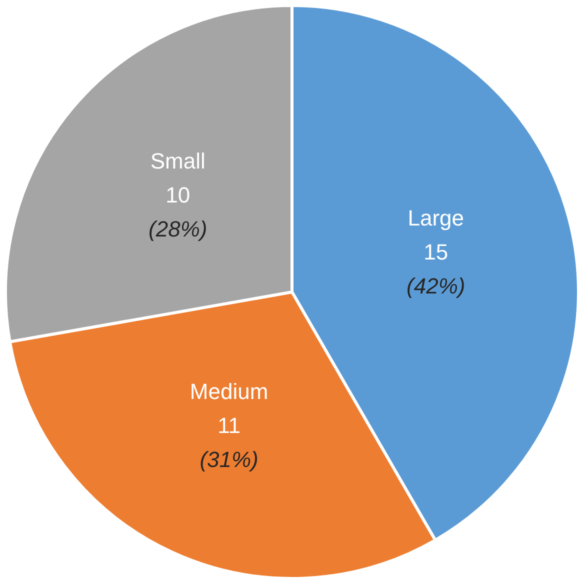  What do you see at coordinates (229, 391) in the screenshot?
I see `slice-label: Medium` at bounding box center [229, 391].